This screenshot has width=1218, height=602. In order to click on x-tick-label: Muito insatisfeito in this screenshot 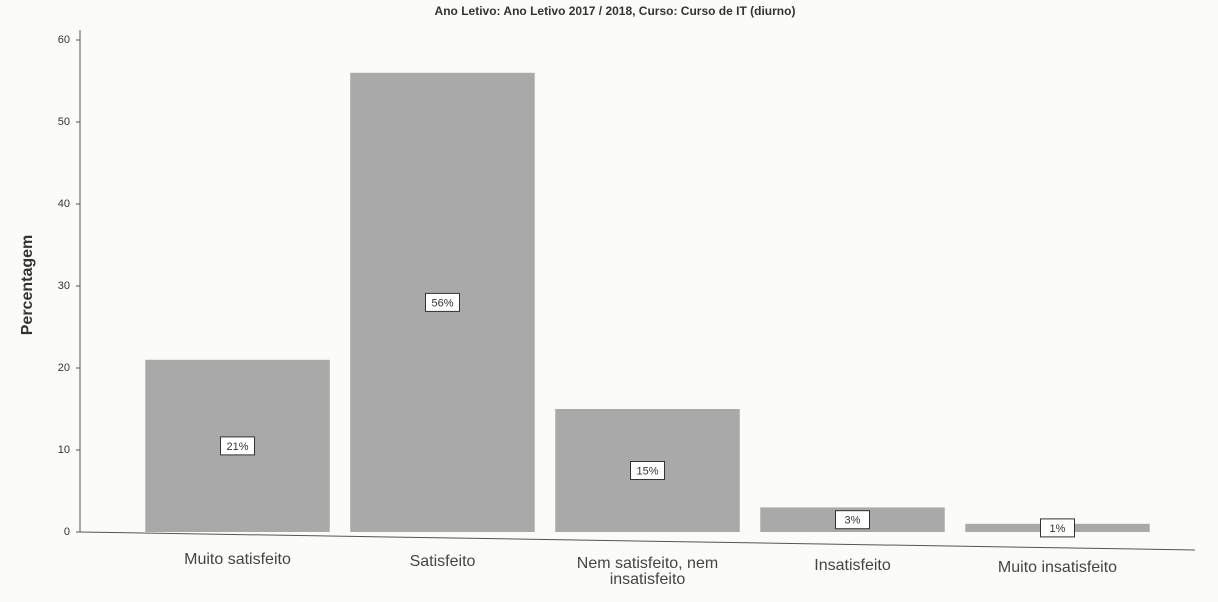, I will do `click(1057, 567)`.